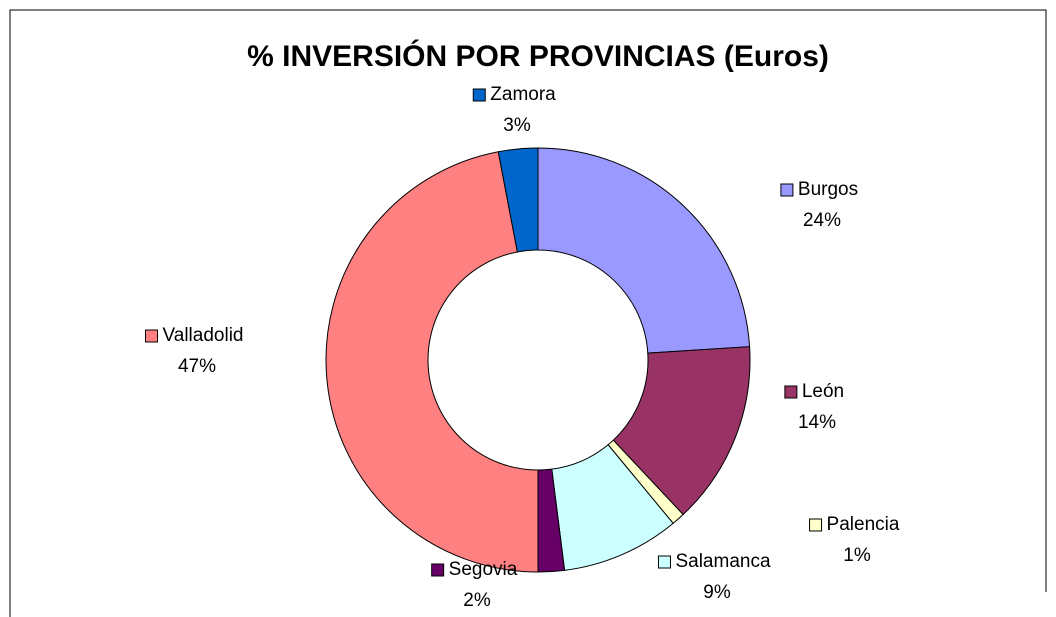 The height and width of the screenshot is (617, 1056). What do you see at coordinates (197, 366) in the screenshot?
I see `slice-value-label: 47%` at bounding box center [197, 366].